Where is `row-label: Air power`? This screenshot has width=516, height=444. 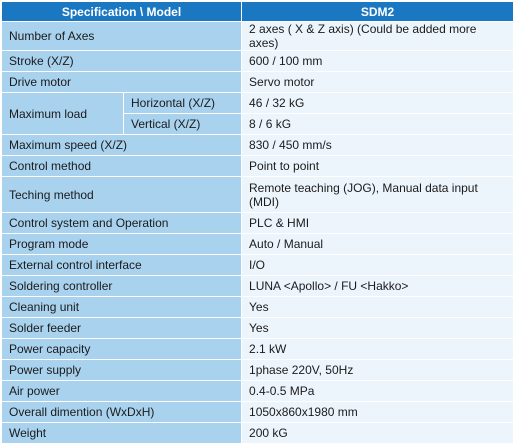 row-label: Air power is located at coordinates (122, 391).